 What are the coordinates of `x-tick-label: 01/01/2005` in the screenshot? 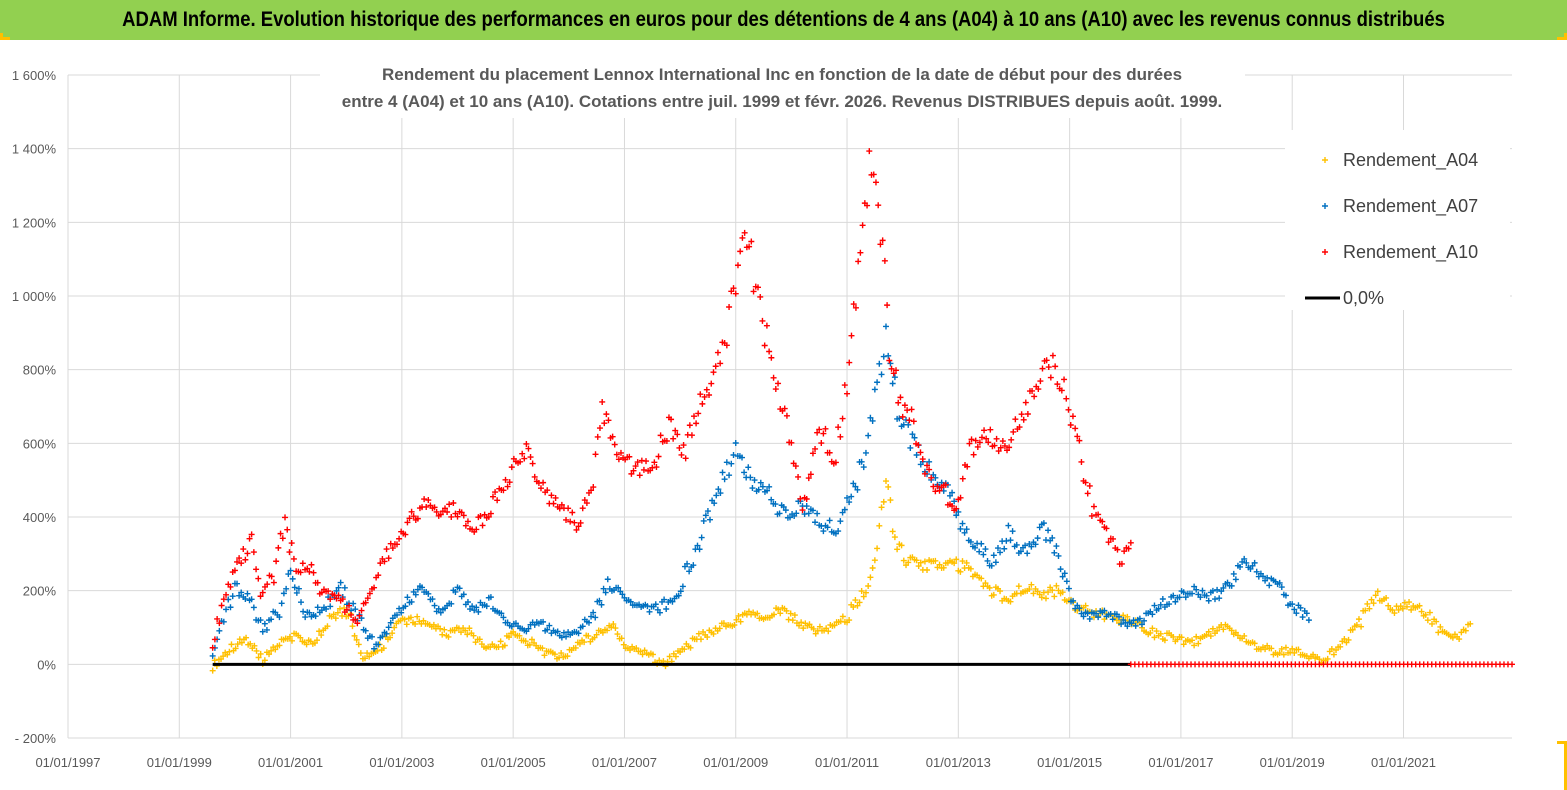 It's located at (513, 762).